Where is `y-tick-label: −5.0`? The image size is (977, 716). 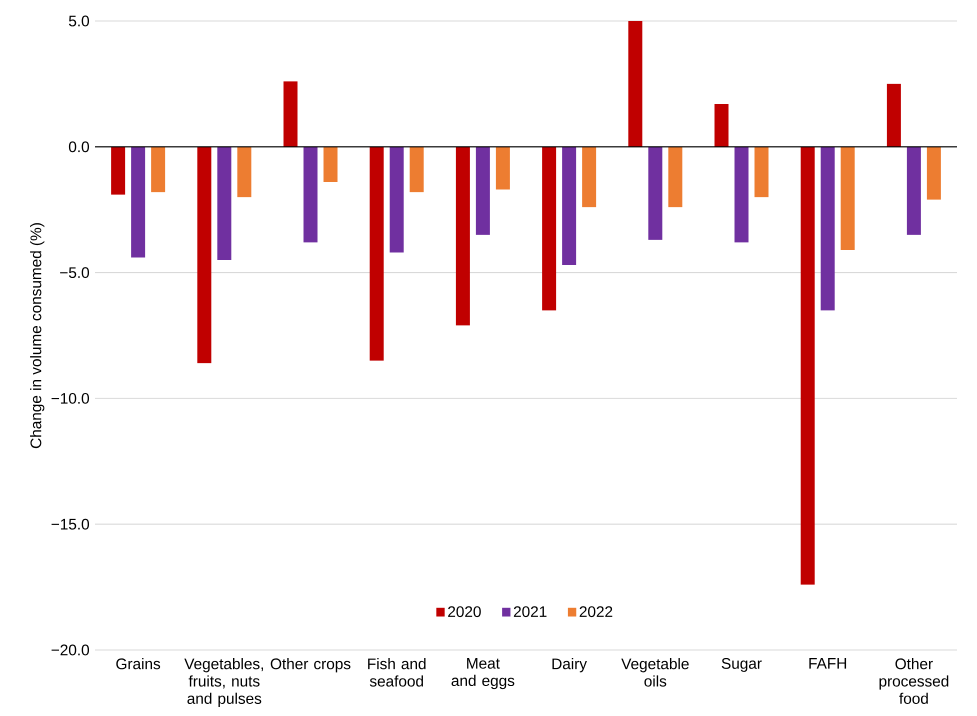
y-tick-label: −5.0 is located at coordinates (75, 272).